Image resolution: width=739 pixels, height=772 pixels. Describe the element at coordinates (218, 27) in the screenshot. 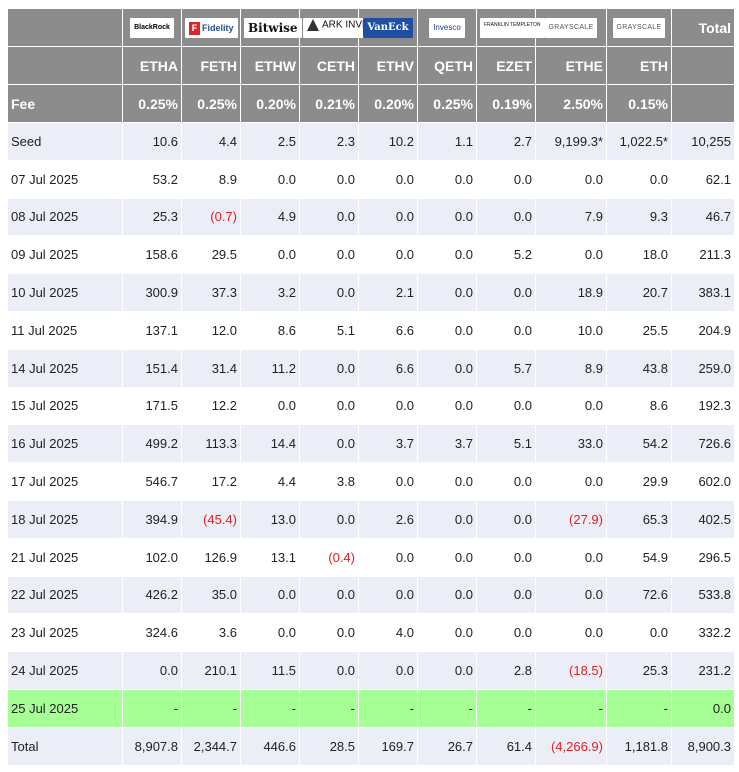

I see `issuer-logo-text: Fidelity` at that location.